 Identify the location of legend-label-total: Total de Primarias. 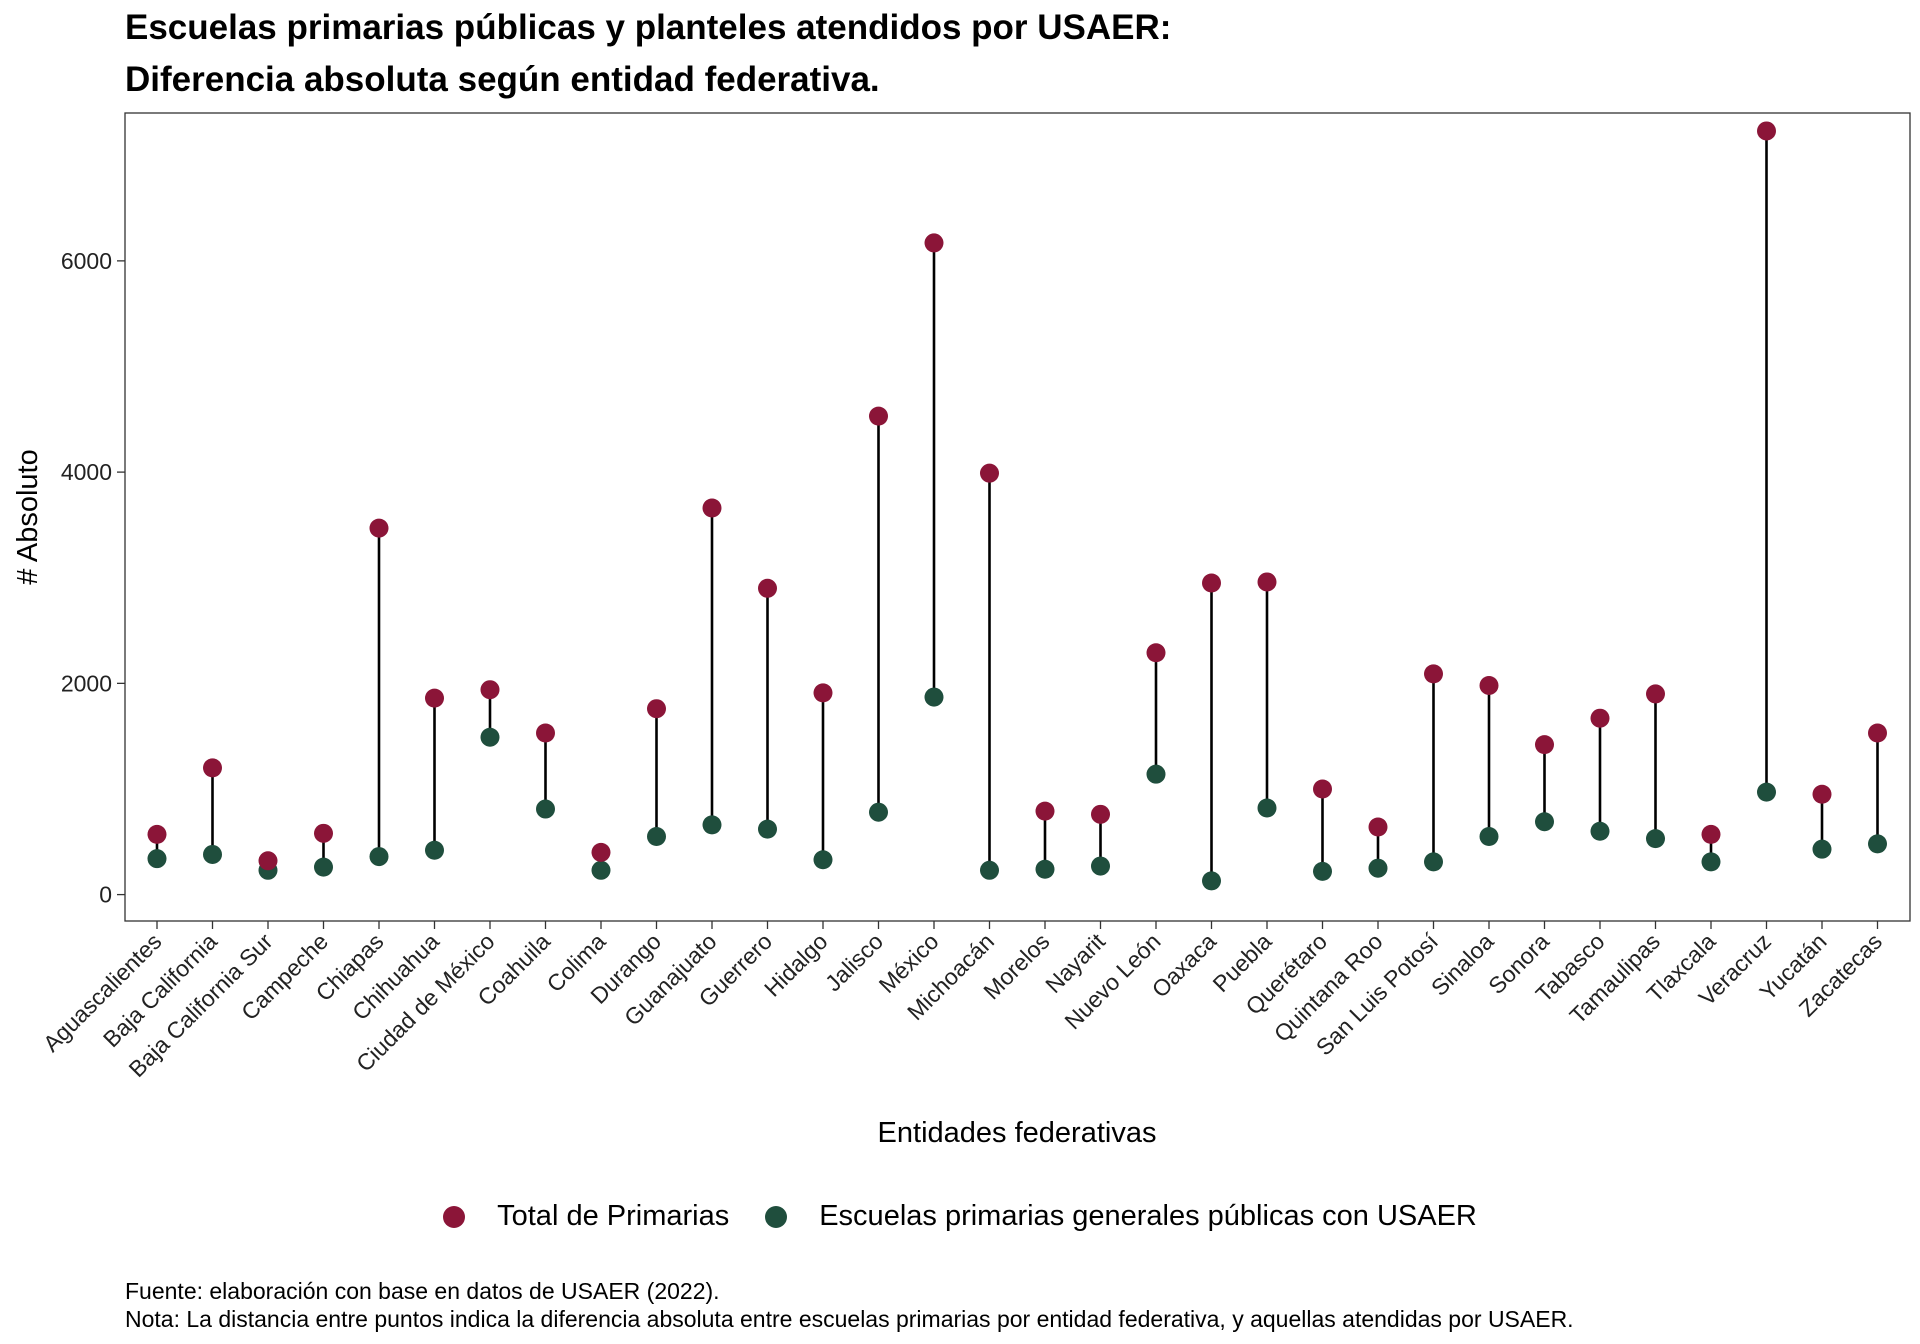
(613, 1216).